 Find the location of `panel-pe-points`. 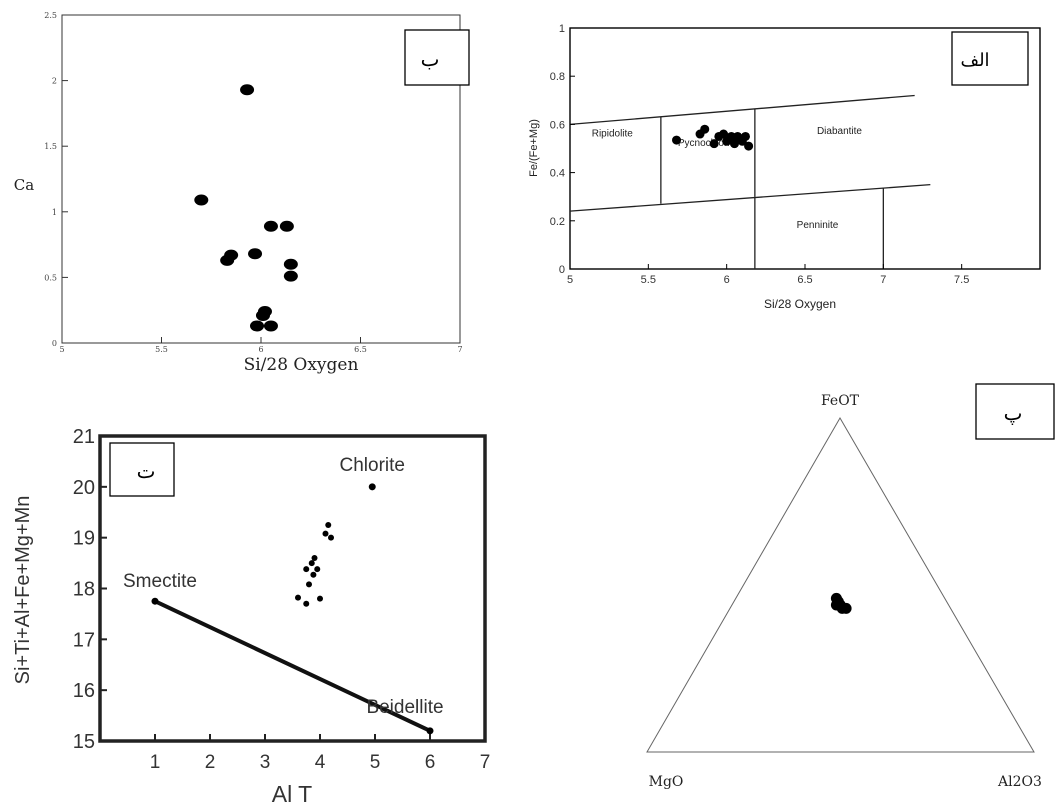

panel-pe-points is located at coordinates (841, 603).